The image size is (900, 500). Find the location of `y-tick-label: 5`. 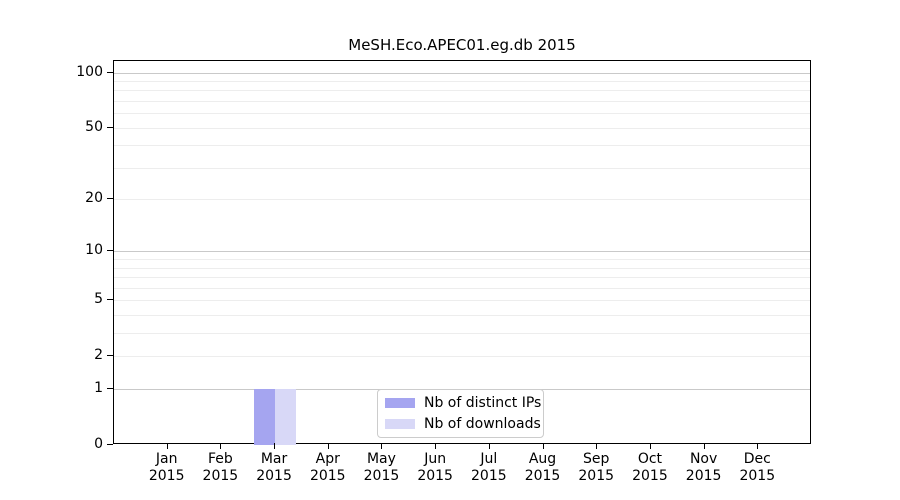

y-tick-label: 5 is located at coordinates (98, 299).